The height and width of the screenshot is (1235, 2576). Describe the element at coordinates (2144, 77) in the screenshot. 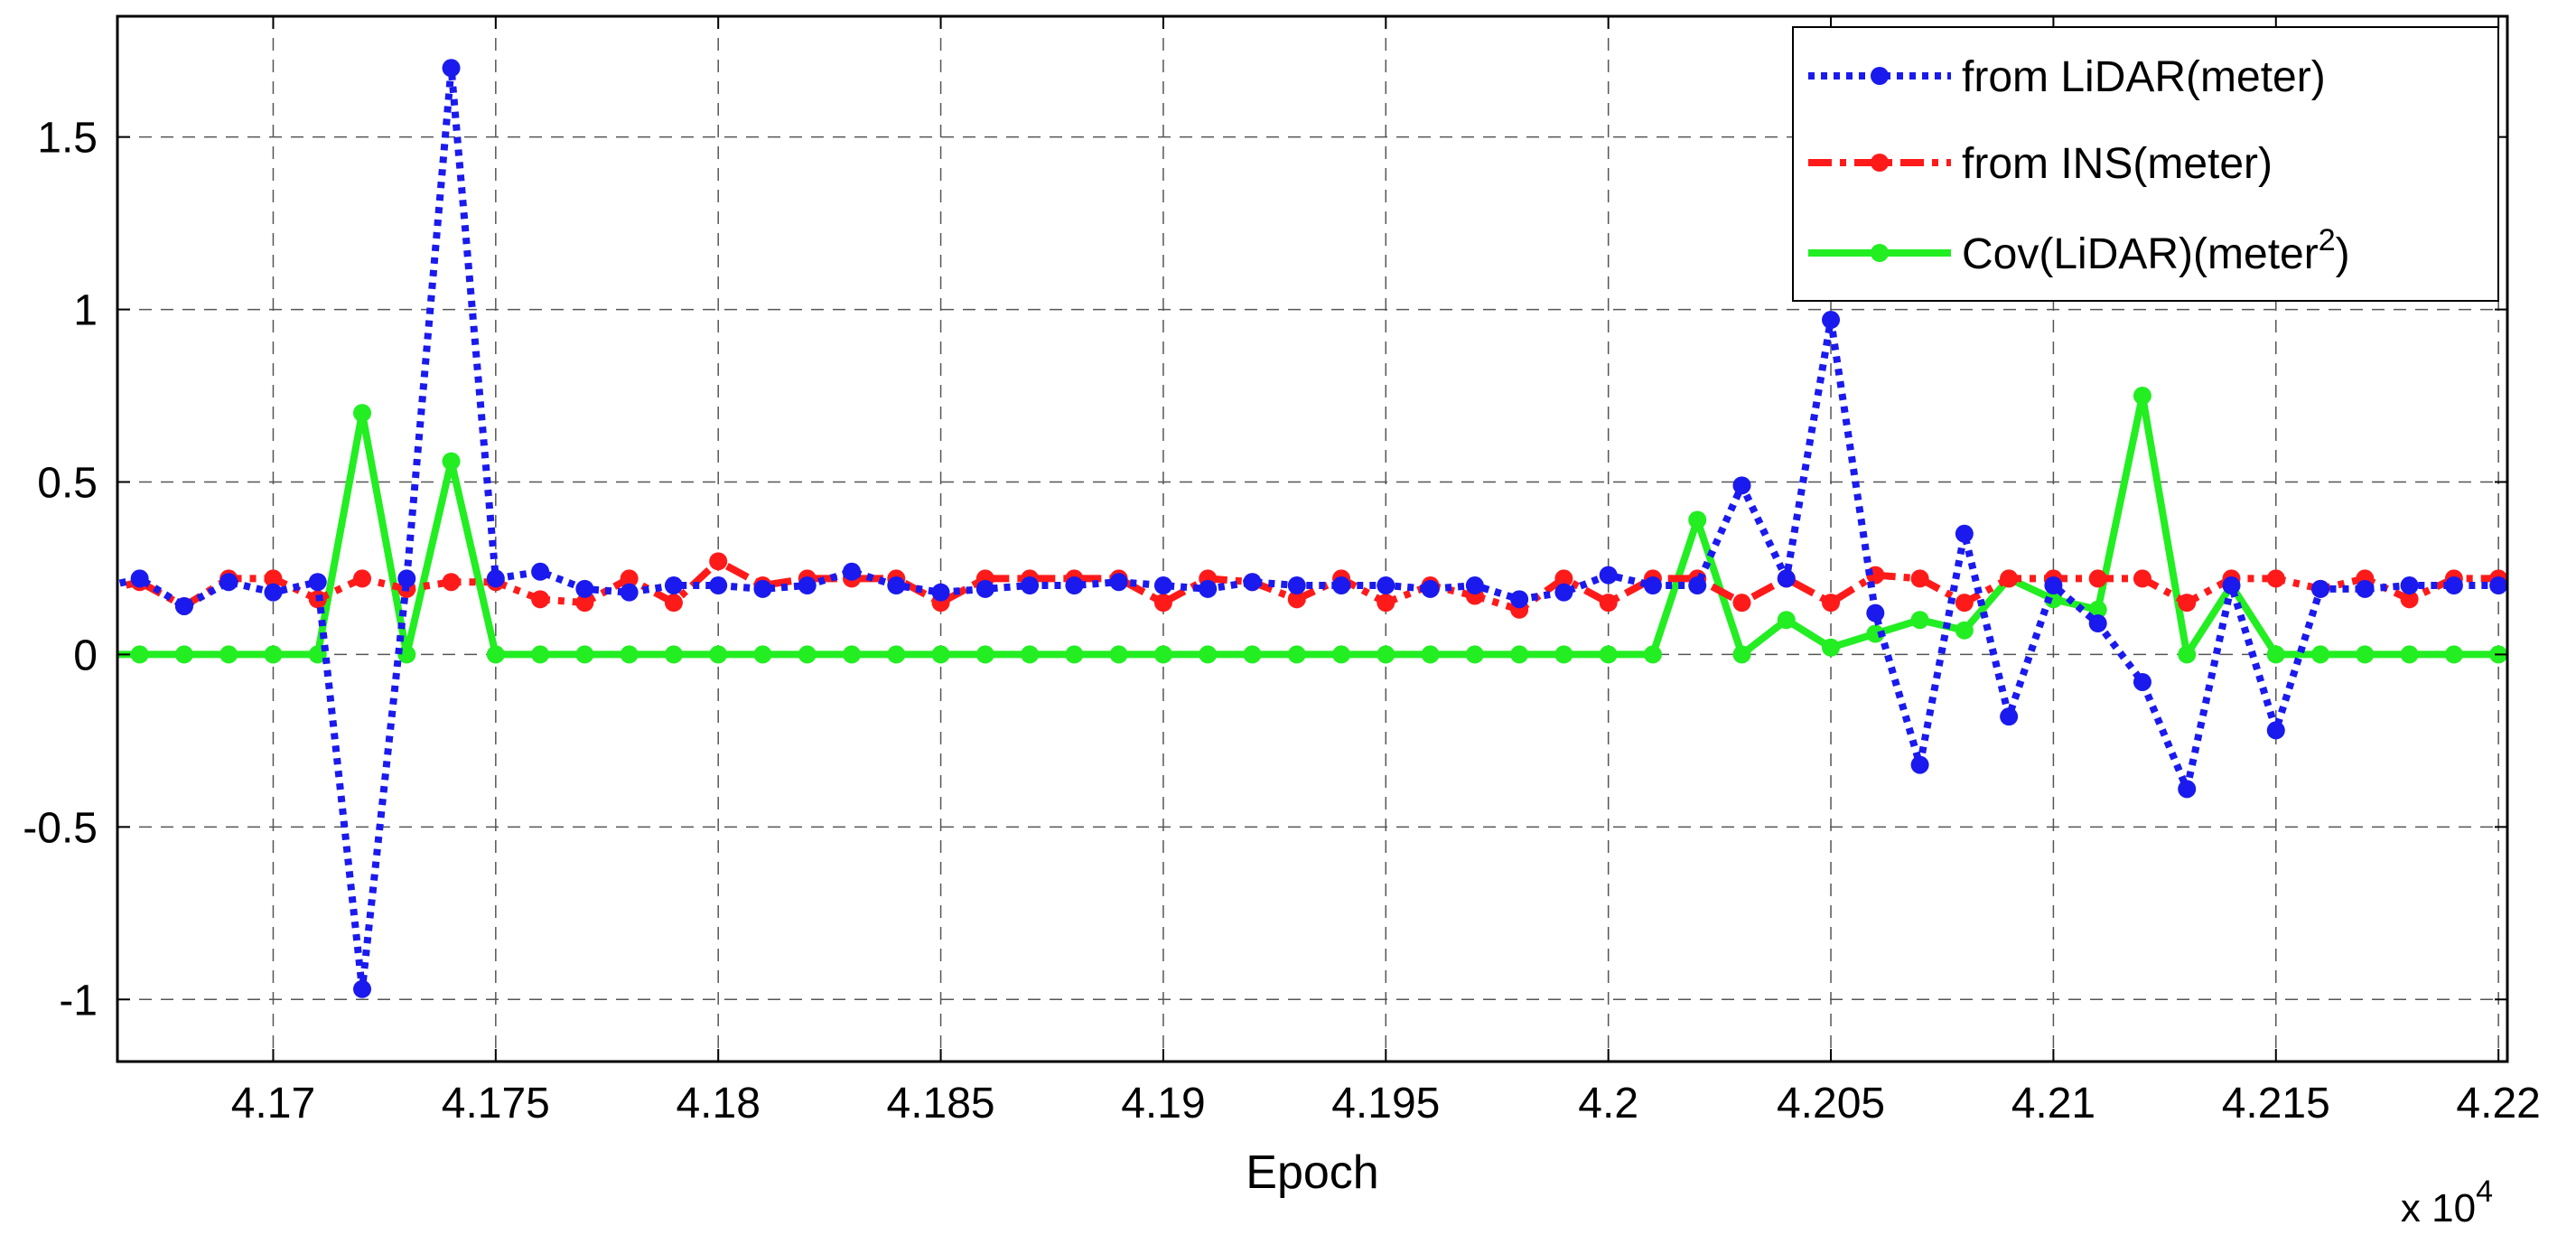

I see `legend-label: from LiDAR(meter)` at that location.